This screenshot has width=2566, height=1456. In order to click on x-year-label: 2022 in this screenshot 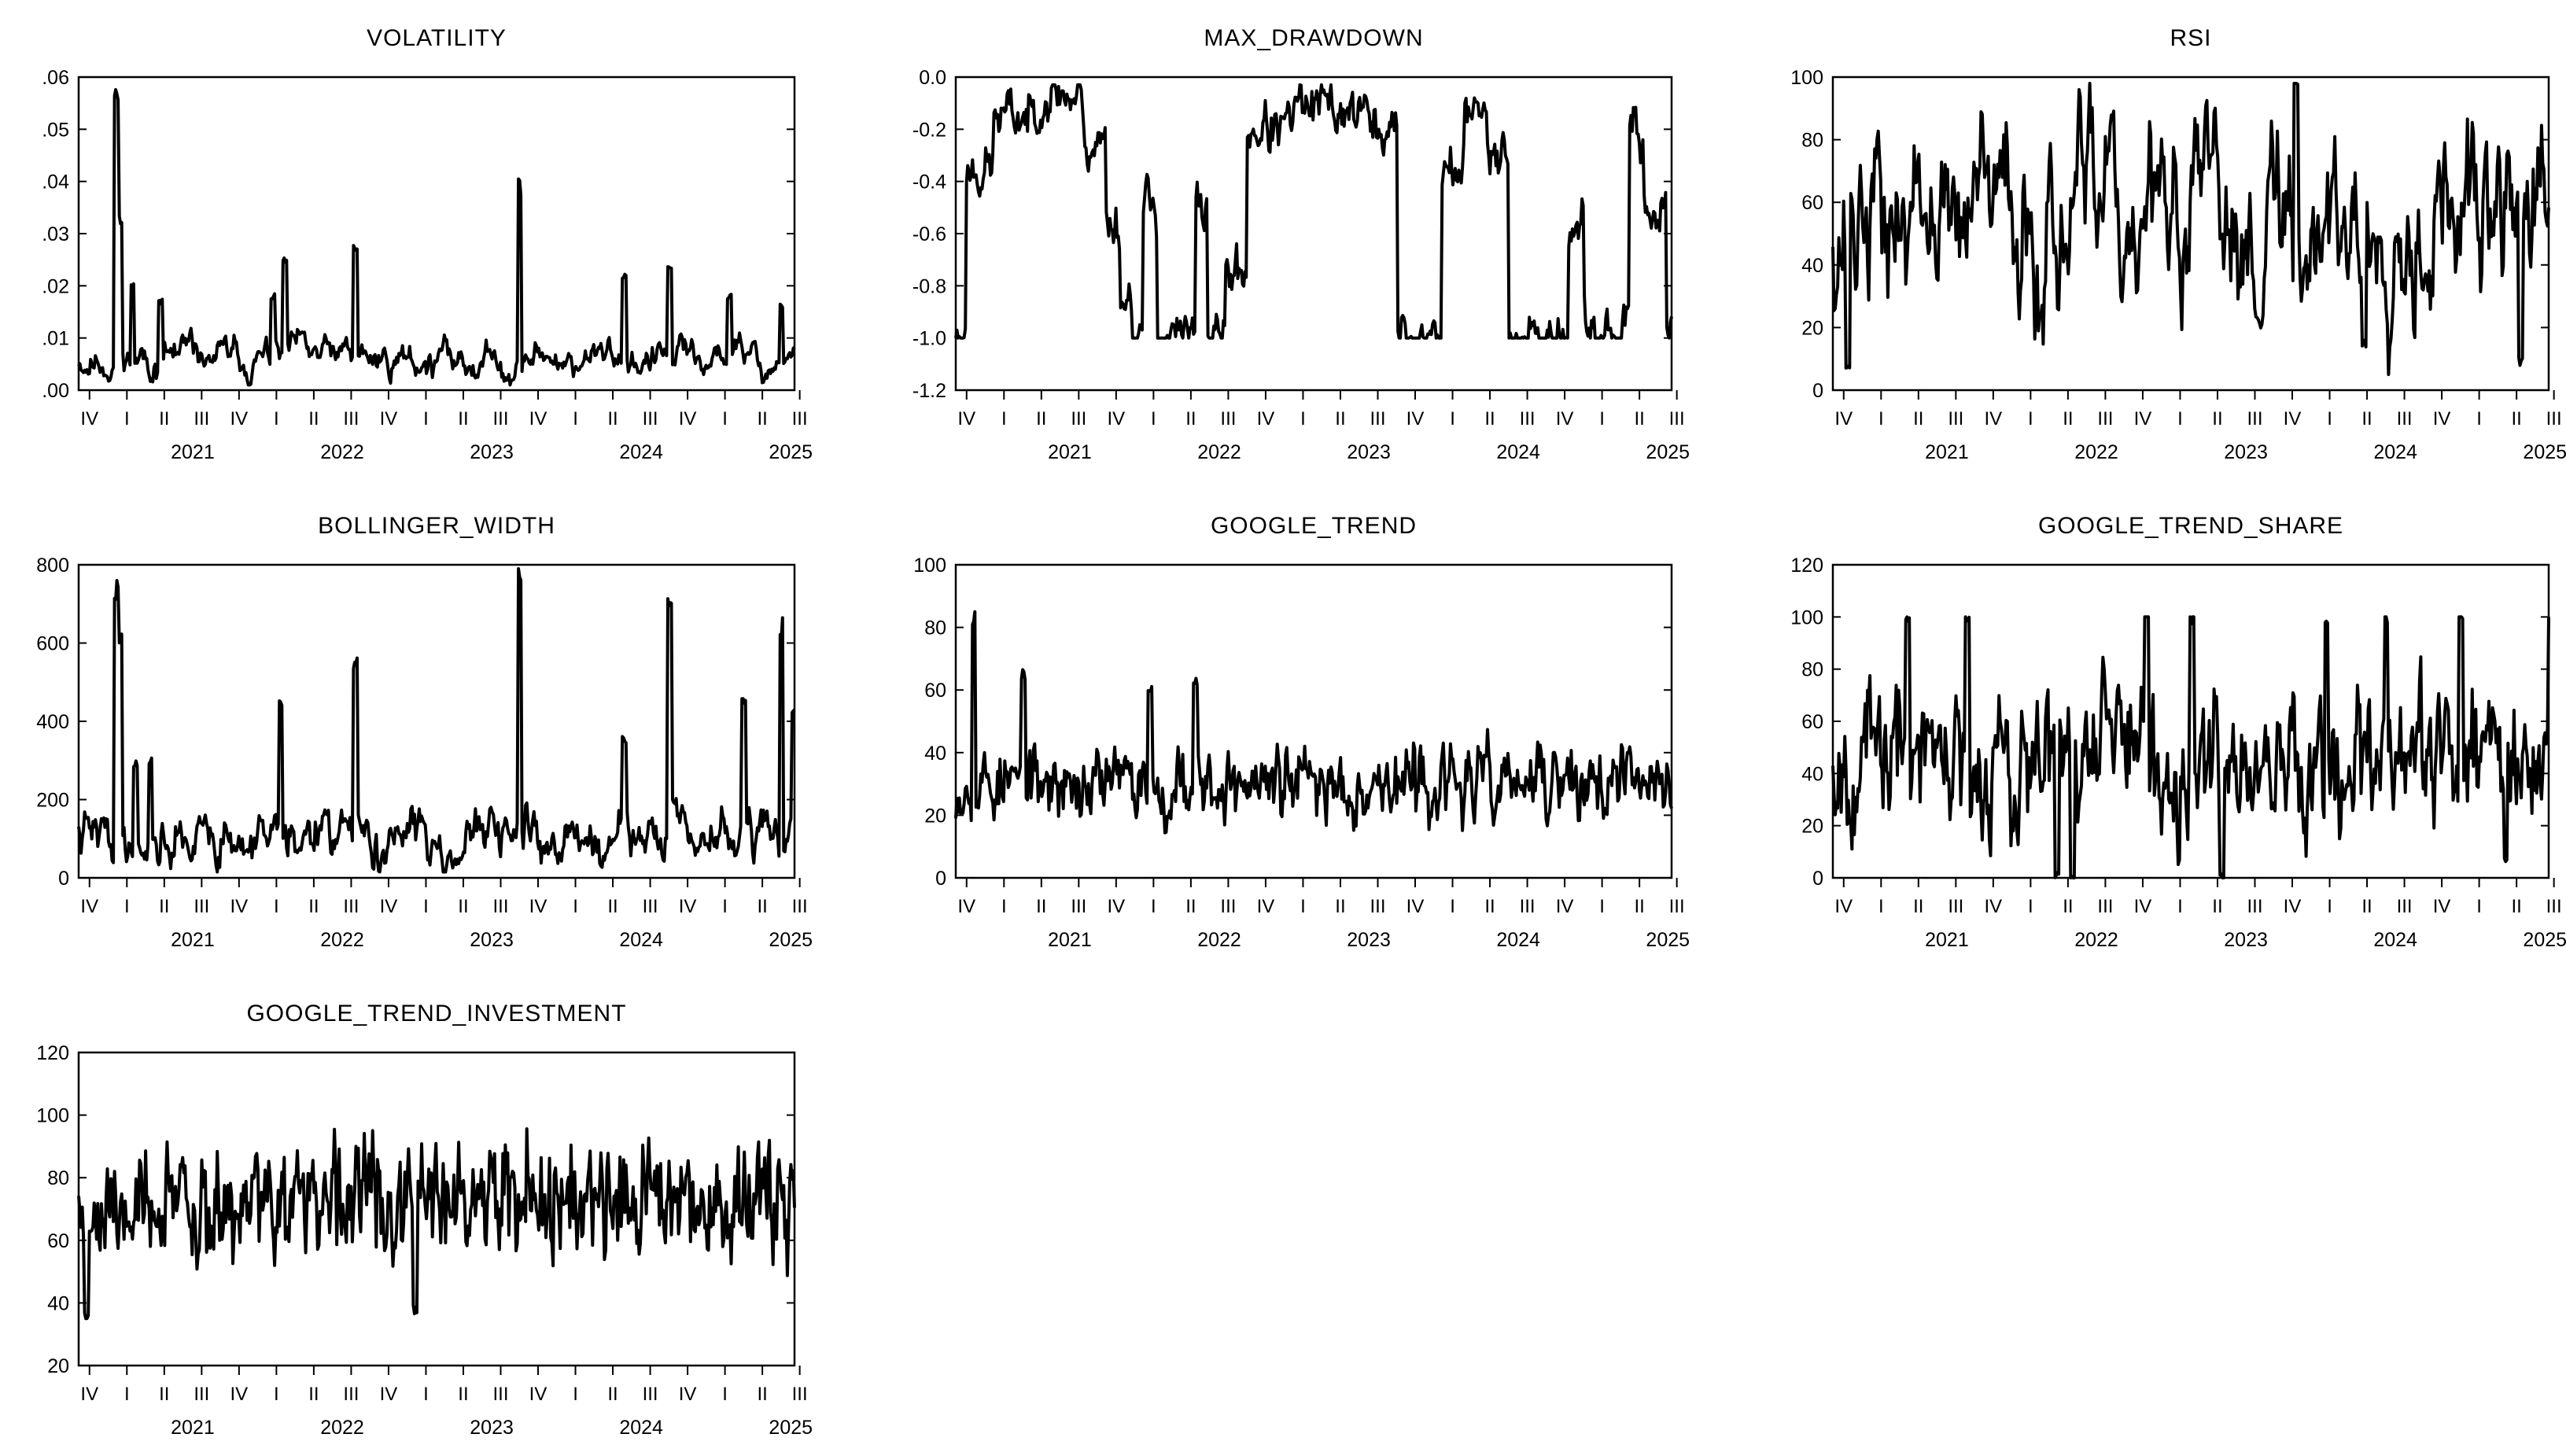, I will do `click(342, 1428)`.